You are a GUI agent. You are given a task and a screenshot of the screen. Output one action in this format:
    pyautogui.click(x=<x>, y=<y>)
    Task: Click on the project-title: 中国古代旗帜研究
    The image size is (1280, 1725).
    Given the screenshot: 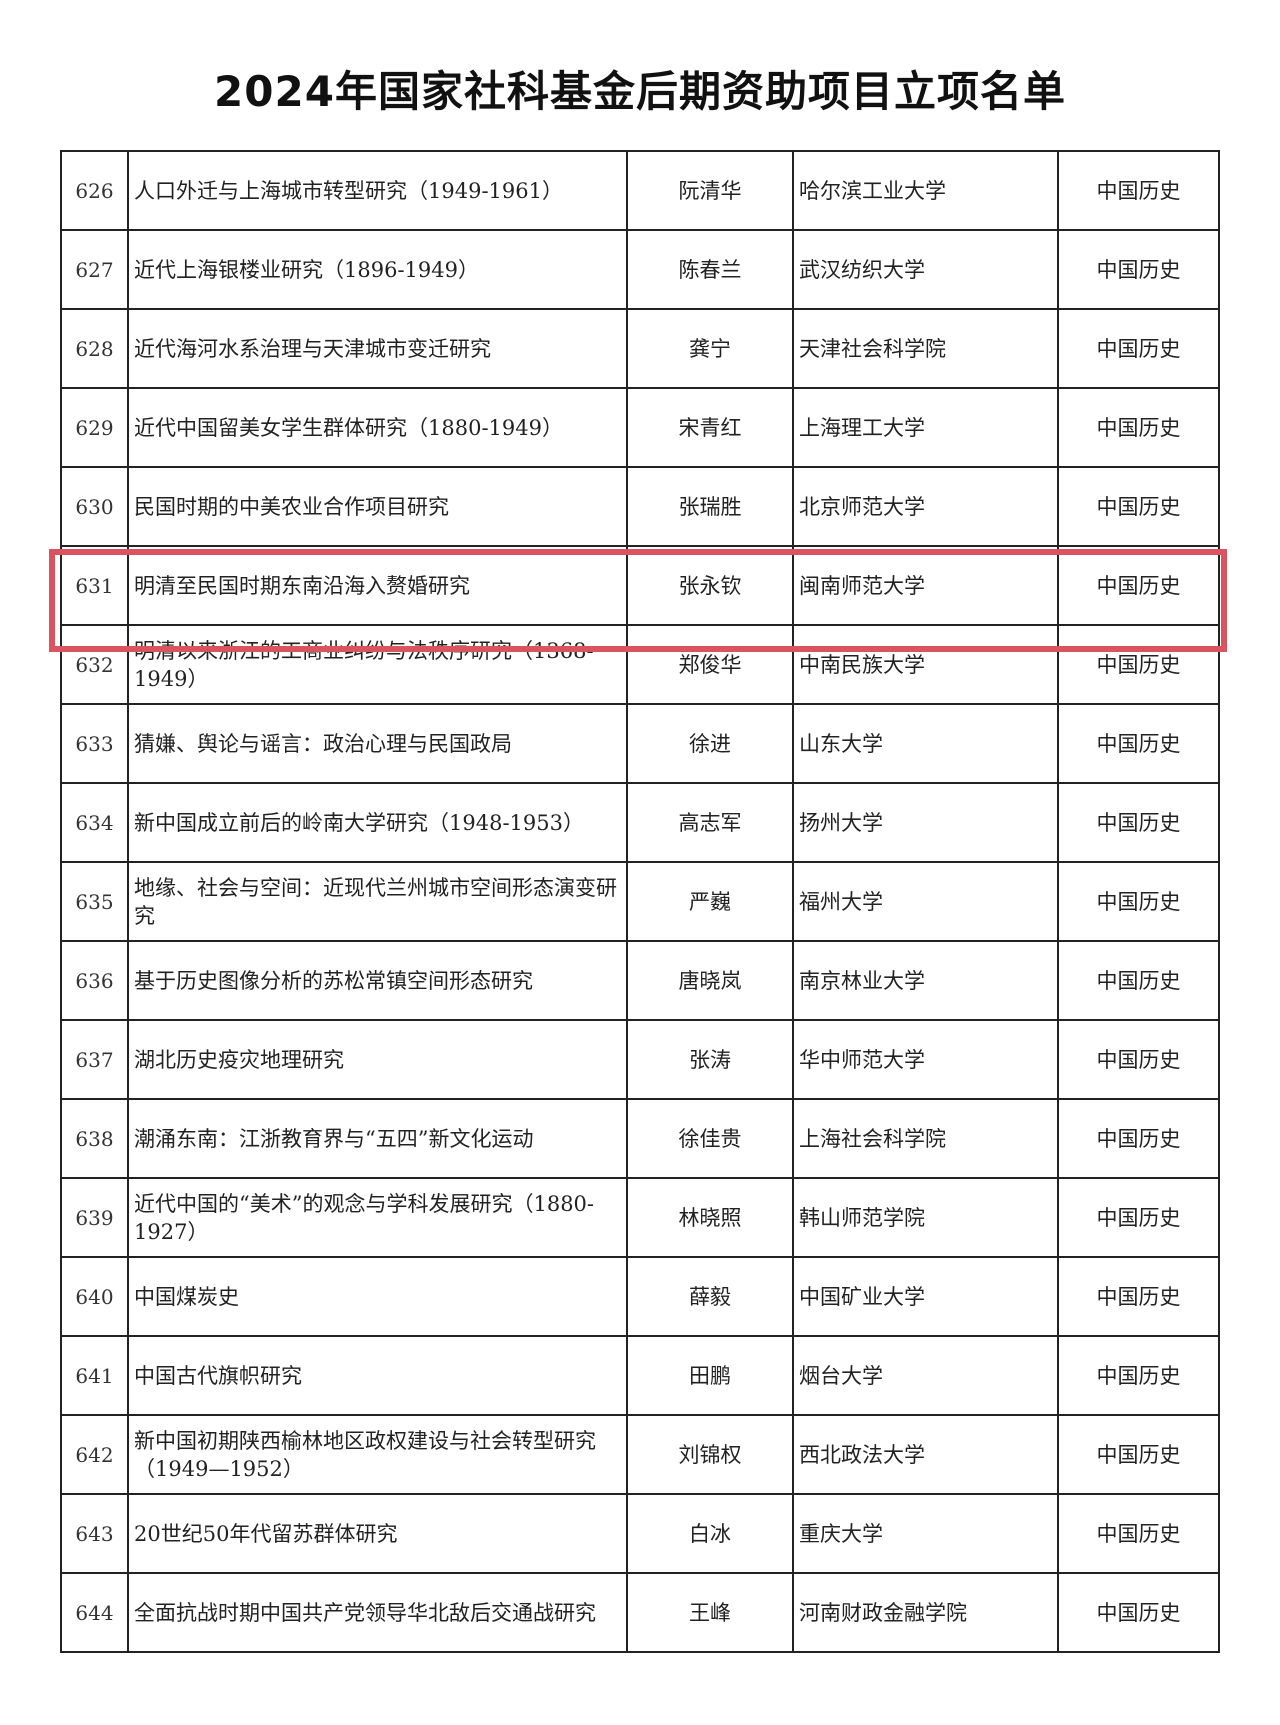 What is the action you would take?
    pyautogui.click(x=377, y=1375)
    